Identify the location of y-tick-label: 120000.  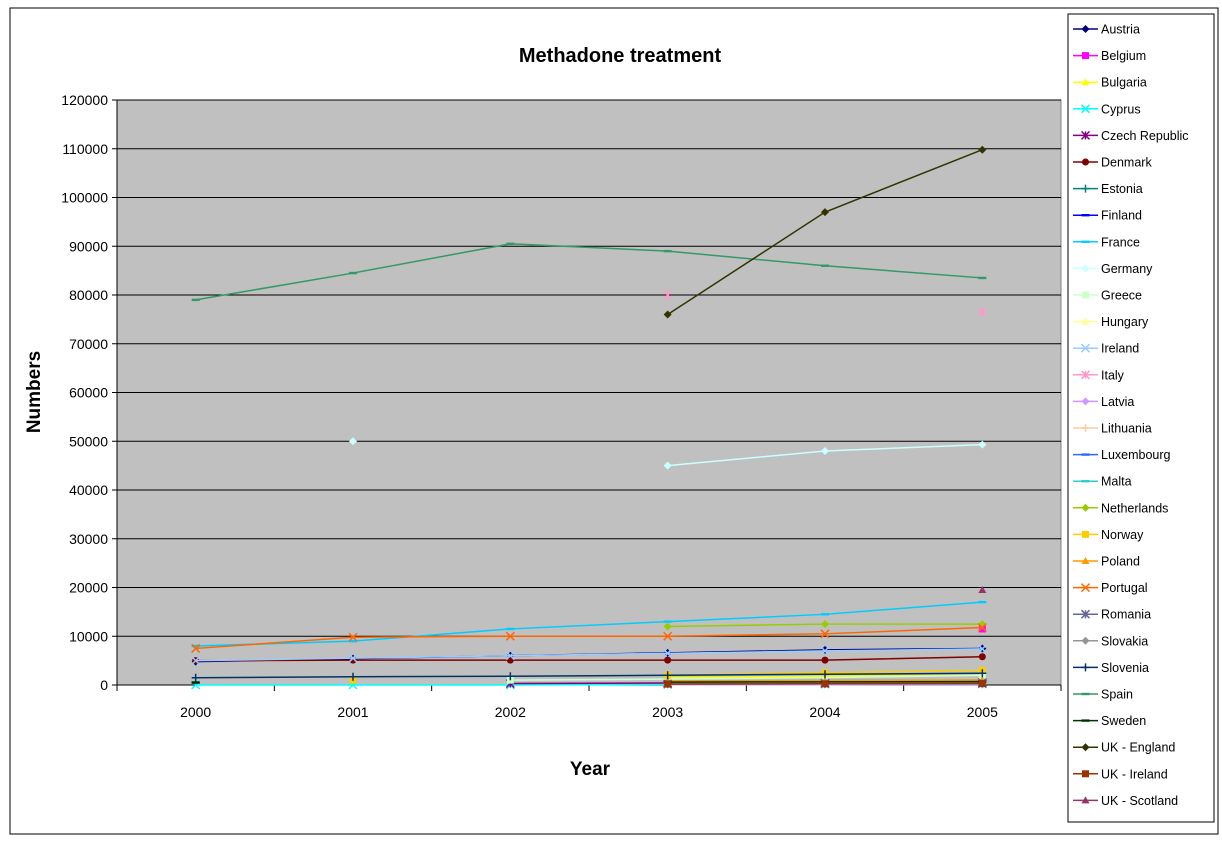
(84, 100).